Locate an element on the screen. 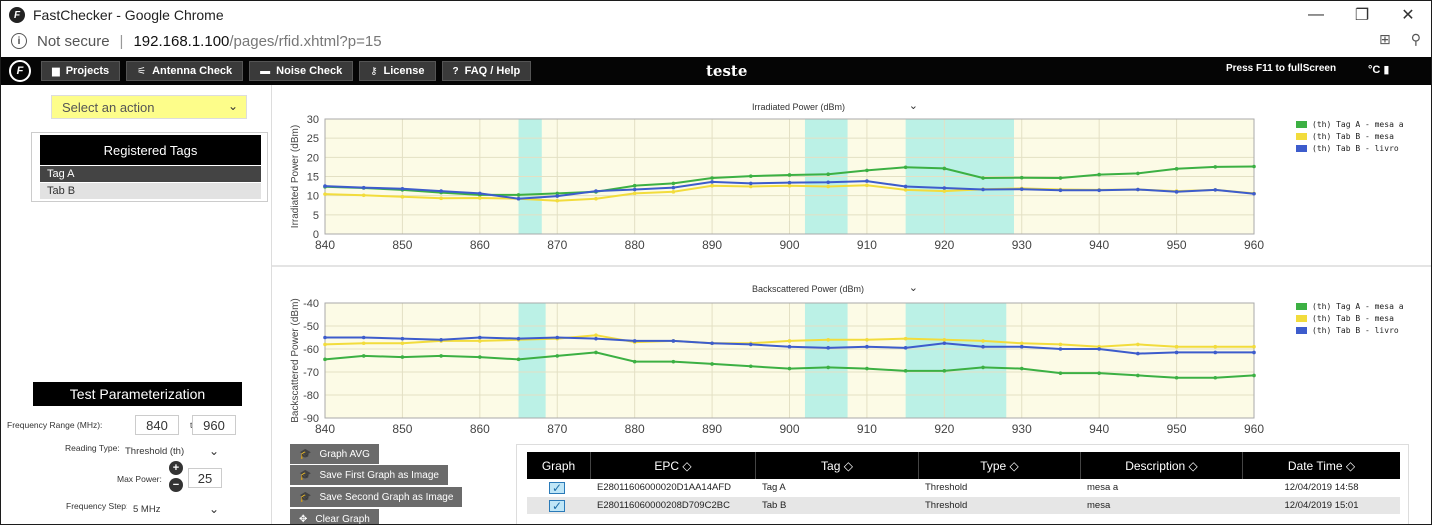  graph-checkbox: ✓ is located at coordinates (557, 505).